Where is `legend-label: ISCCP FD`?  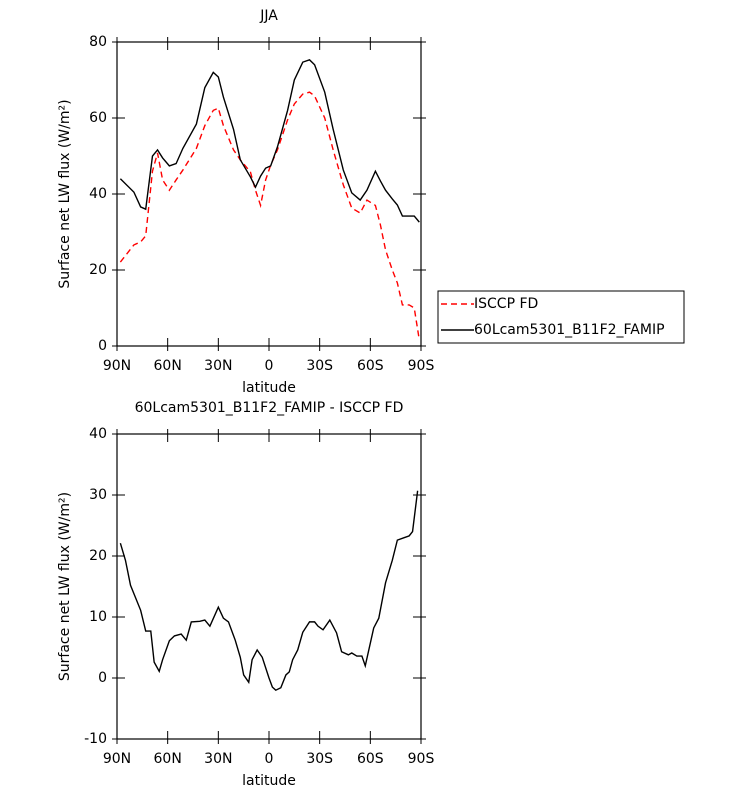 legend-label: ISCCP FD is located at coordinates (506, 304).